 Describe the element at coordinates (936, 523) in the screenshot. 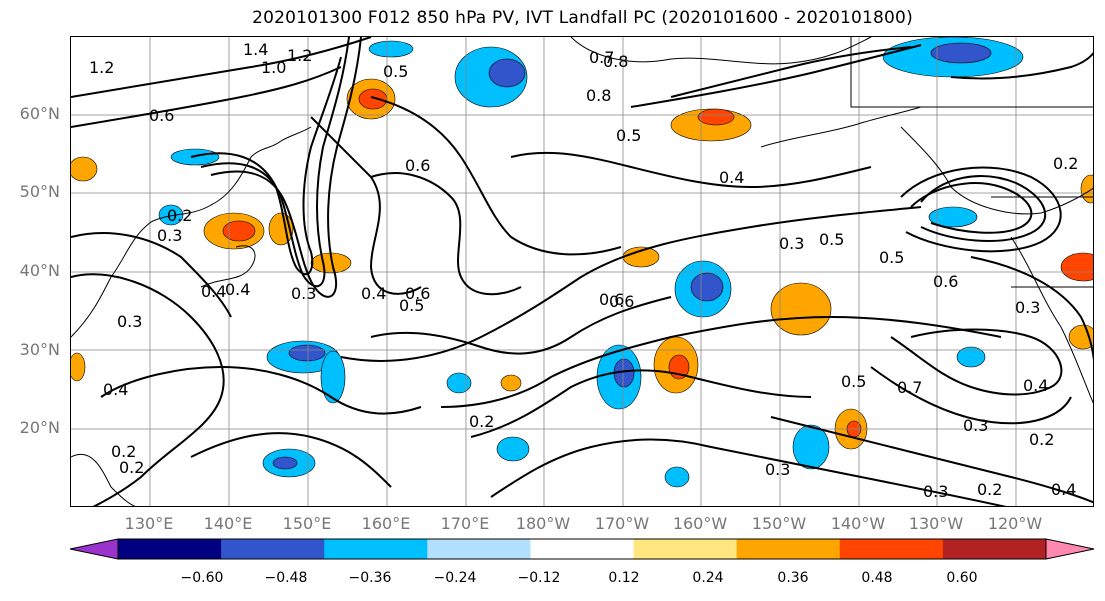

I see `lon-label-130w: 130°W` at that location.